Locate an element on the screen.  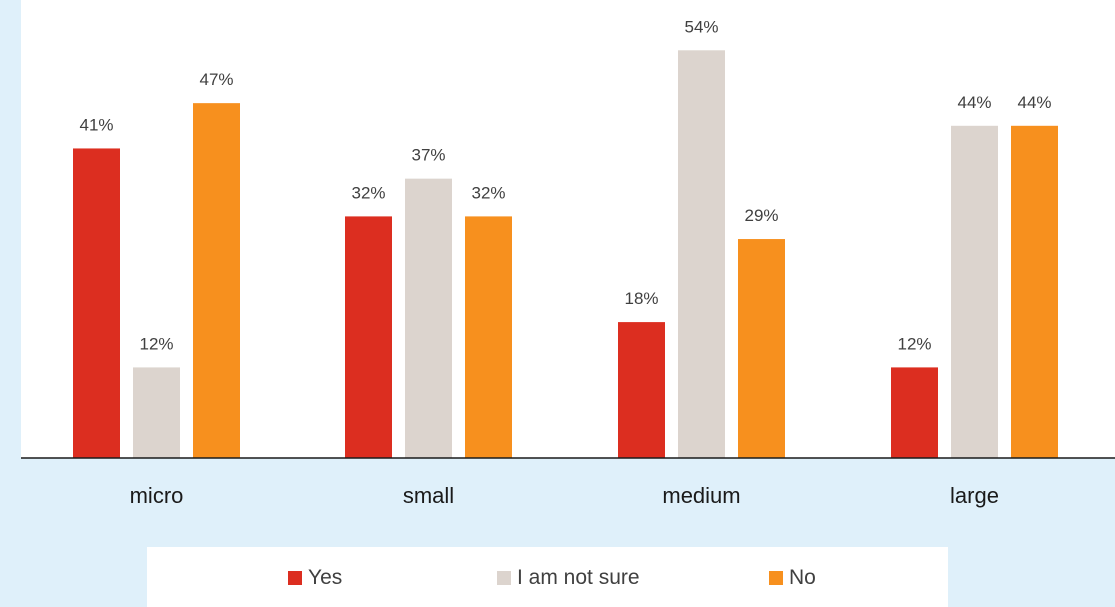
legend-item-not-sure: I am not sure is located at coordinates (568, 577).